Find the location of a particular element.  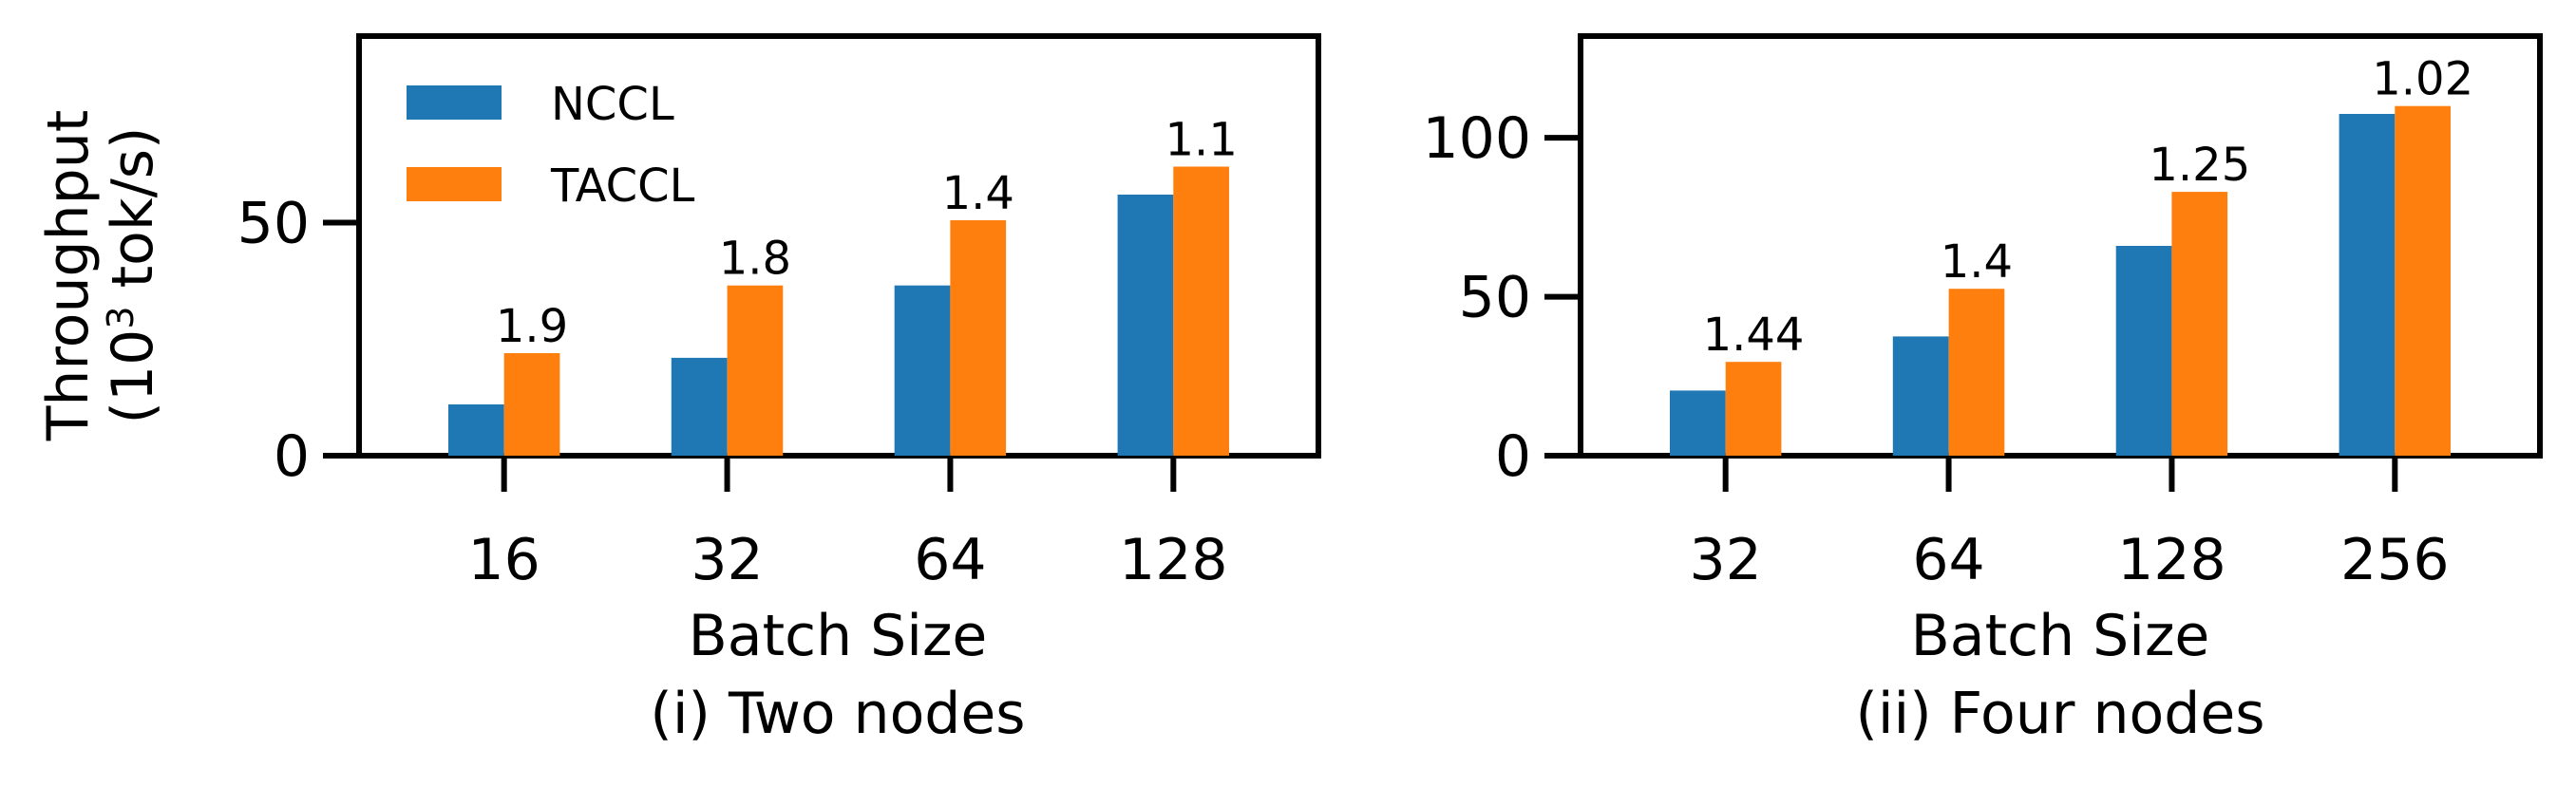

y-axis-title-sup: 3 is located at coordinates (121, 317).